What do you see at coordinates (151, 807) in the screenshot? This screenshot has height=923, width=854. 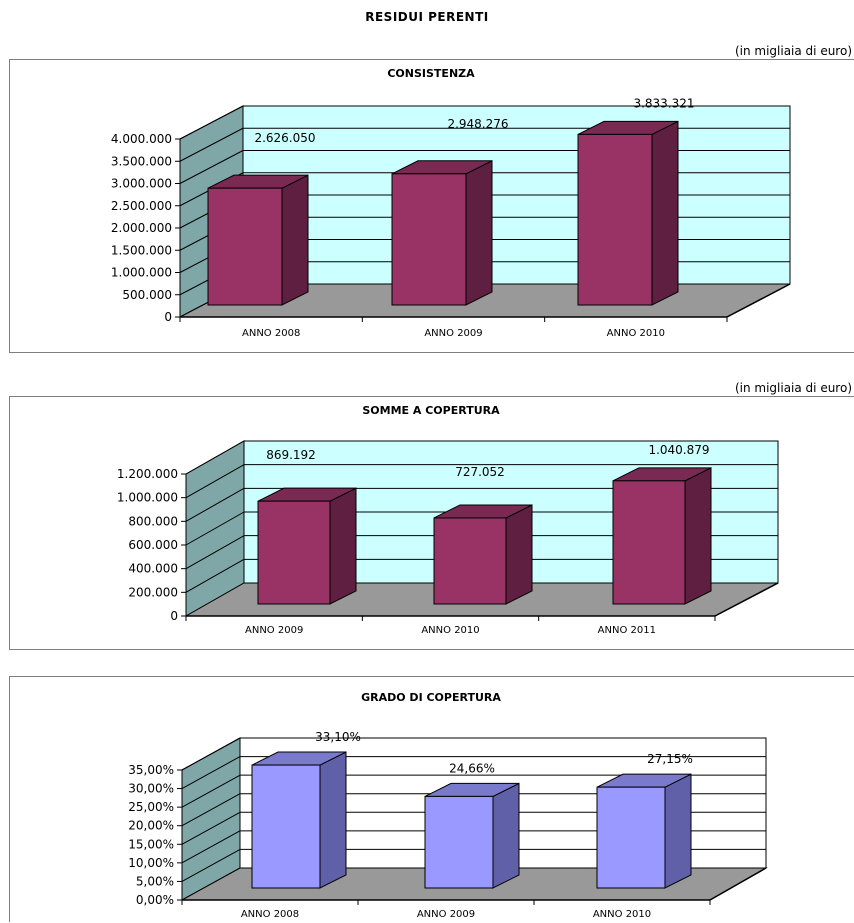 I see `y-tick-label: 25,00%` at bounding box center [151, 807].